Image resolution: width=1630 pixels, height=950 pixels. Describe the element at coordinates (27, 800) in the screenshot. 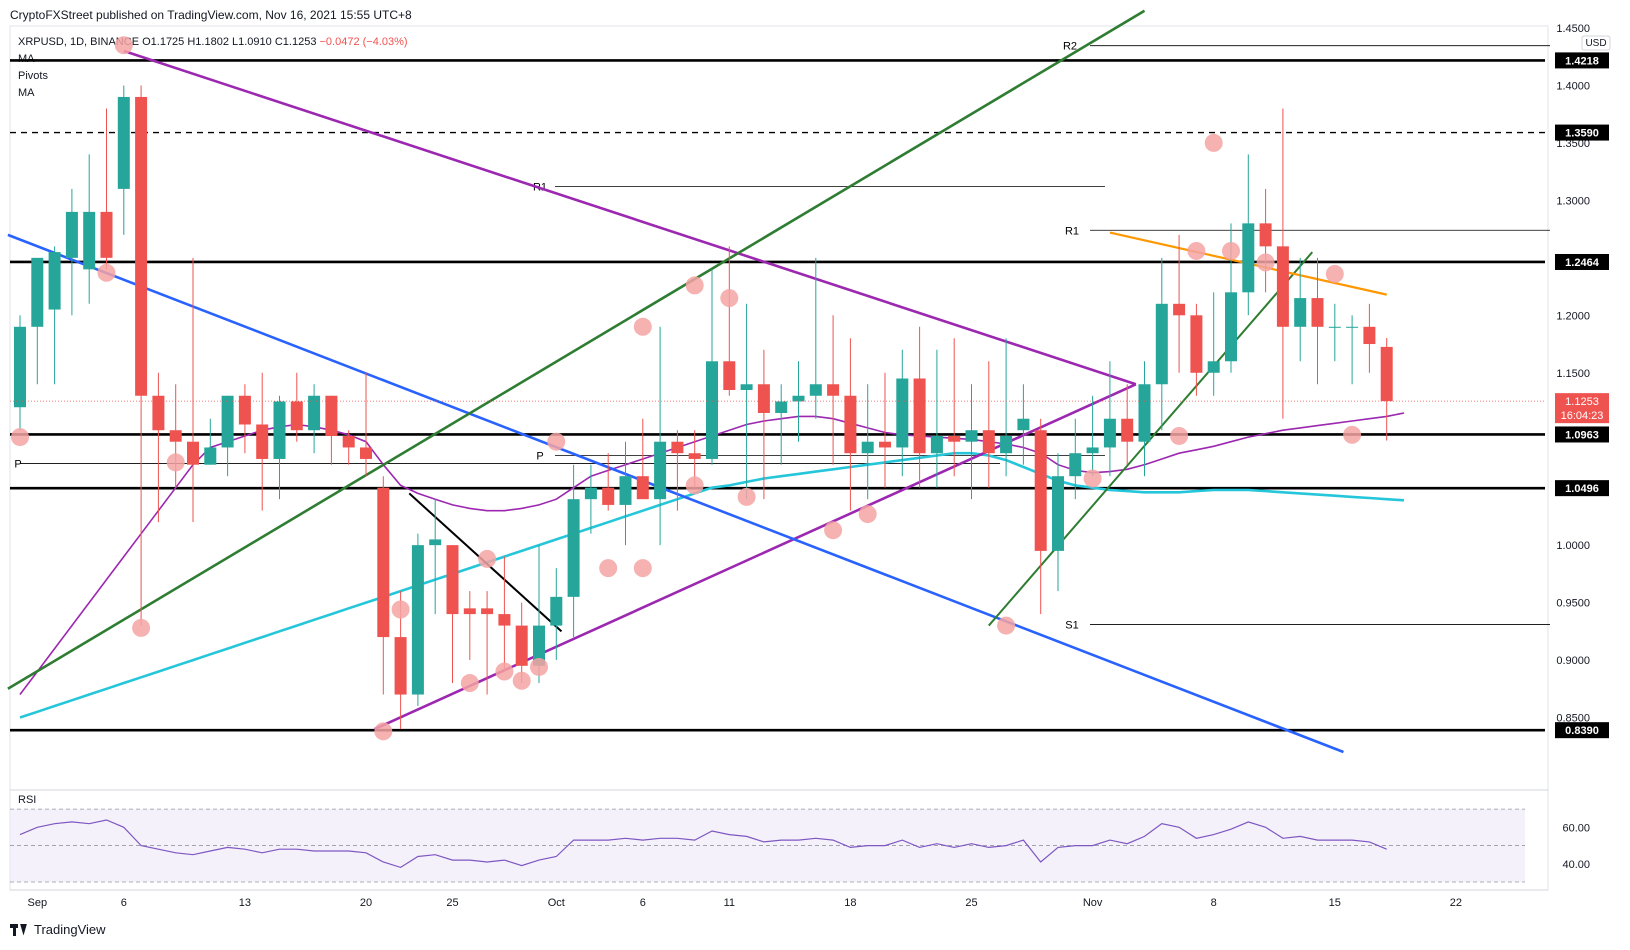

I see `rsi-label: RSI` at that location.